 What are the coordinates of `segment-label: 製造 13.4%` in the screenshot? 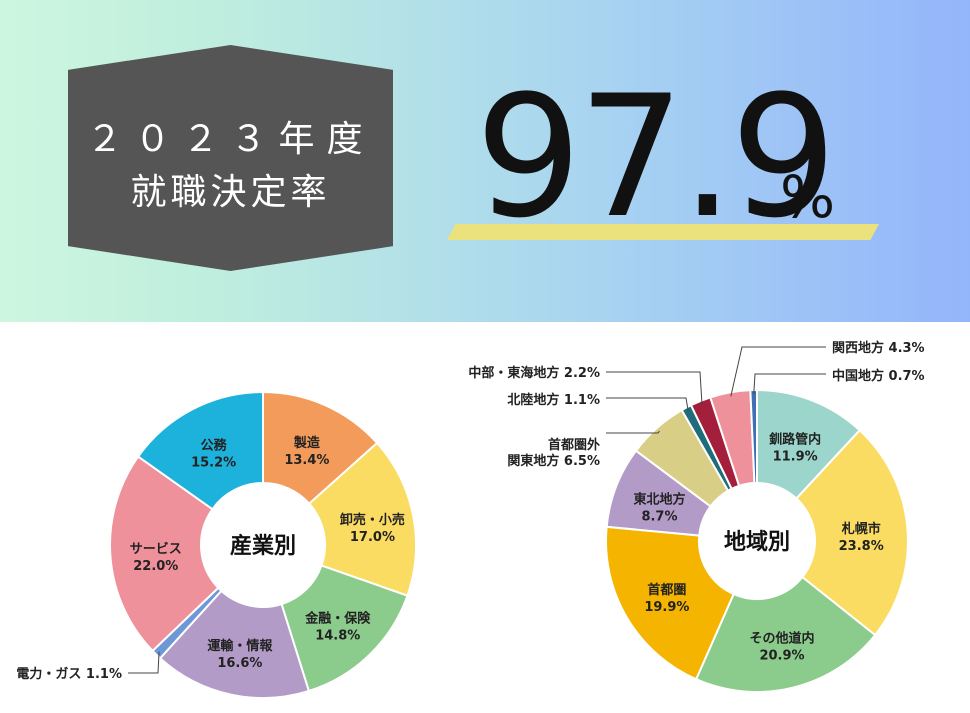 It's located at (306, 451).